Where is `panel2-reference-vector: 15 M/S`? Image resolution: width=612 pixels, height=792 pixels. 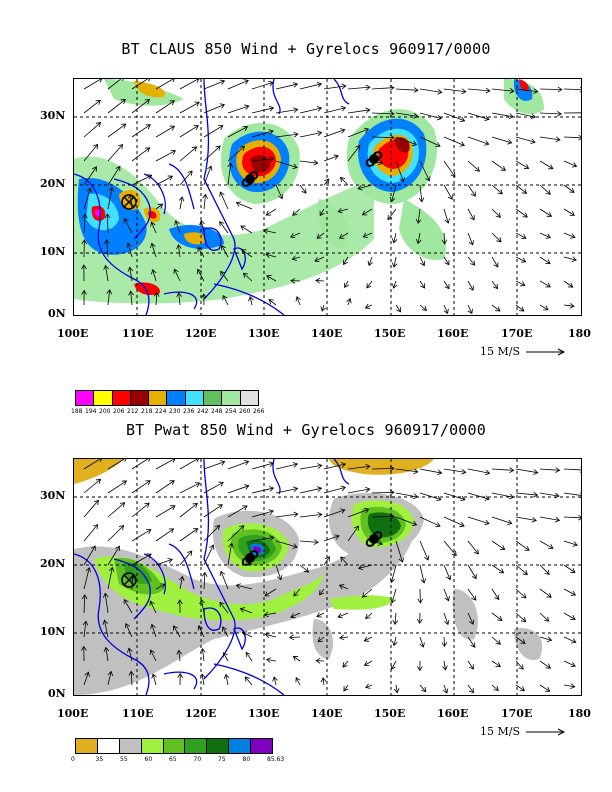
panel2-reference-vector: 15 M/S is located at coordinates (524, 731).